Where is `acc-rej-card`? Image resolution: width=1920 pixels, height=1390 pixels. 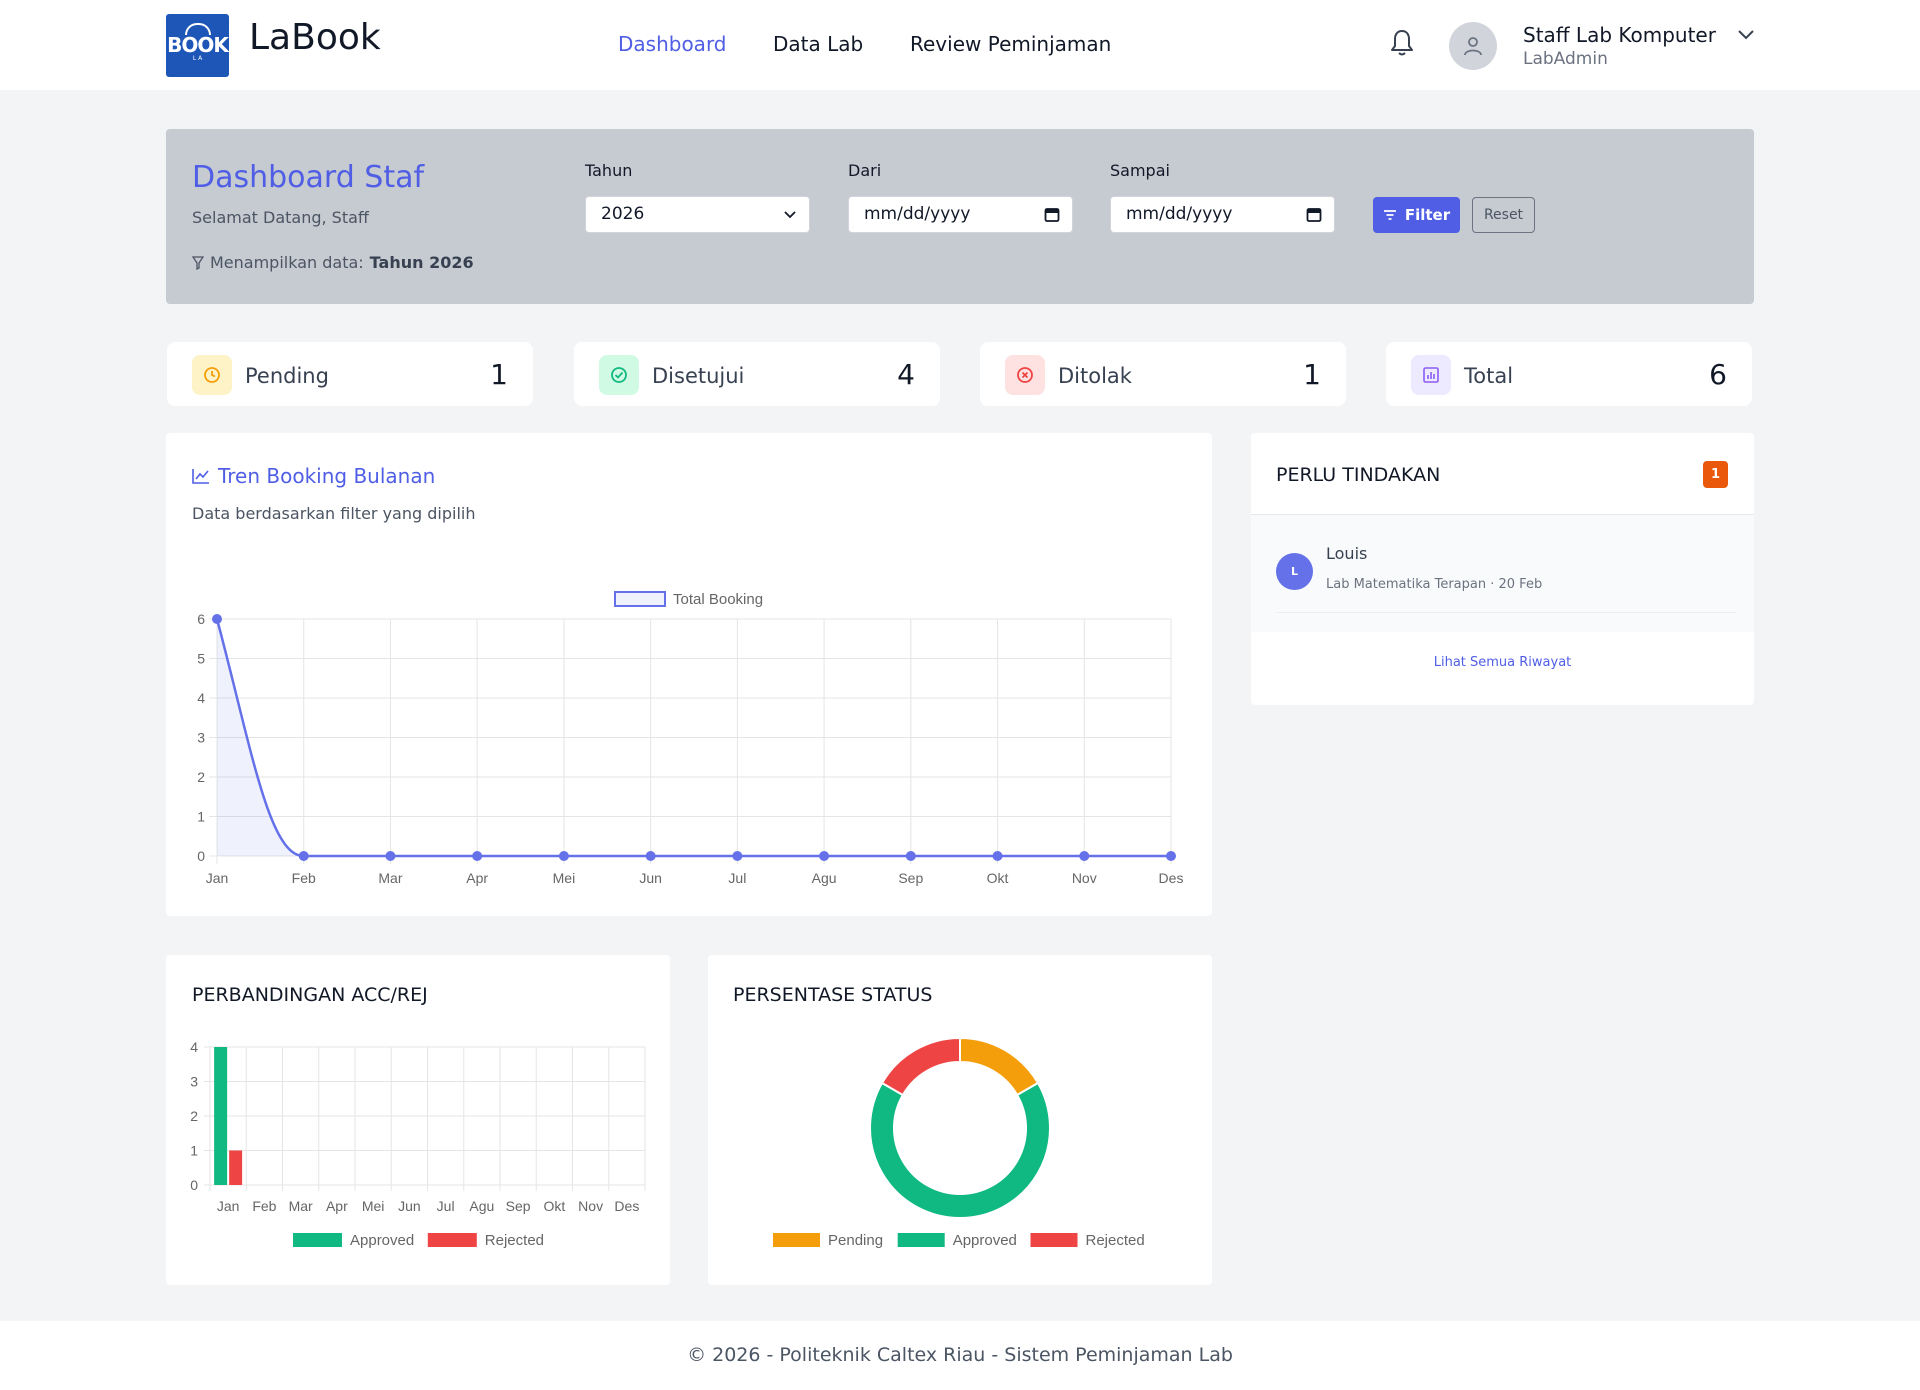
acc-rej-card is located at coordinates (418, 1120).